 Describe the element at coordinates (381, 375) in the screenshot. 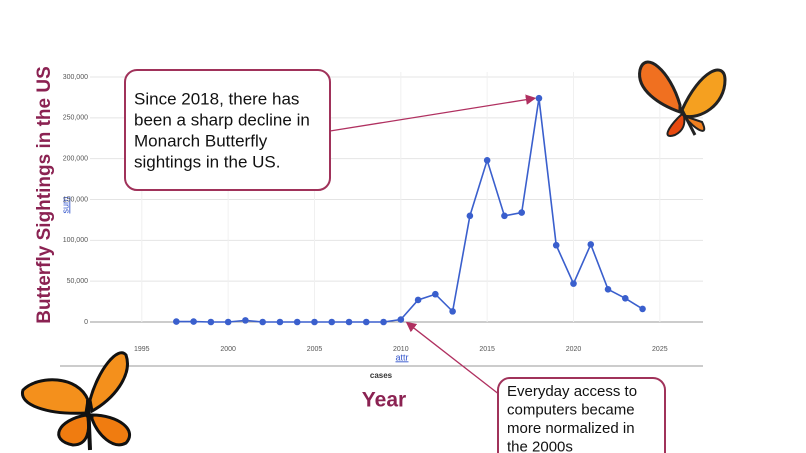

I see `x-caption: cases` at that location.